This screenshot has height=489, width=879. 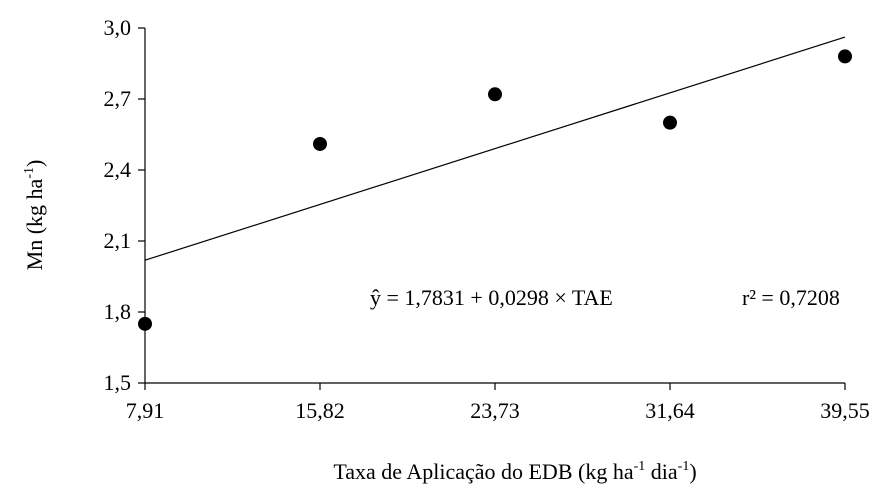 What do you see at coordinates (320, 410) in the screenshot?
I see `x-tick-label: 15,82` at bounding box center [320, 410].